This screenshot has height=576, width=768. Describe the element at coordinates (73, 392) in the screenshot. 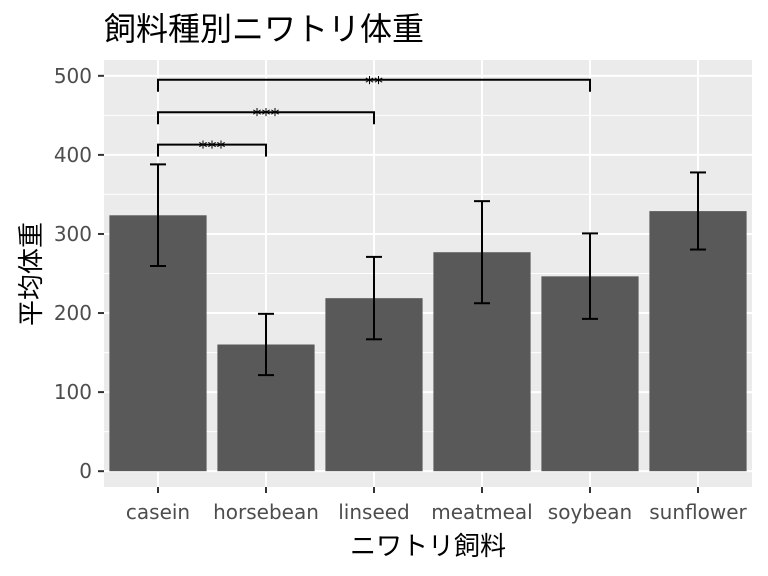

I see `y-tick-label: 100` at that location.